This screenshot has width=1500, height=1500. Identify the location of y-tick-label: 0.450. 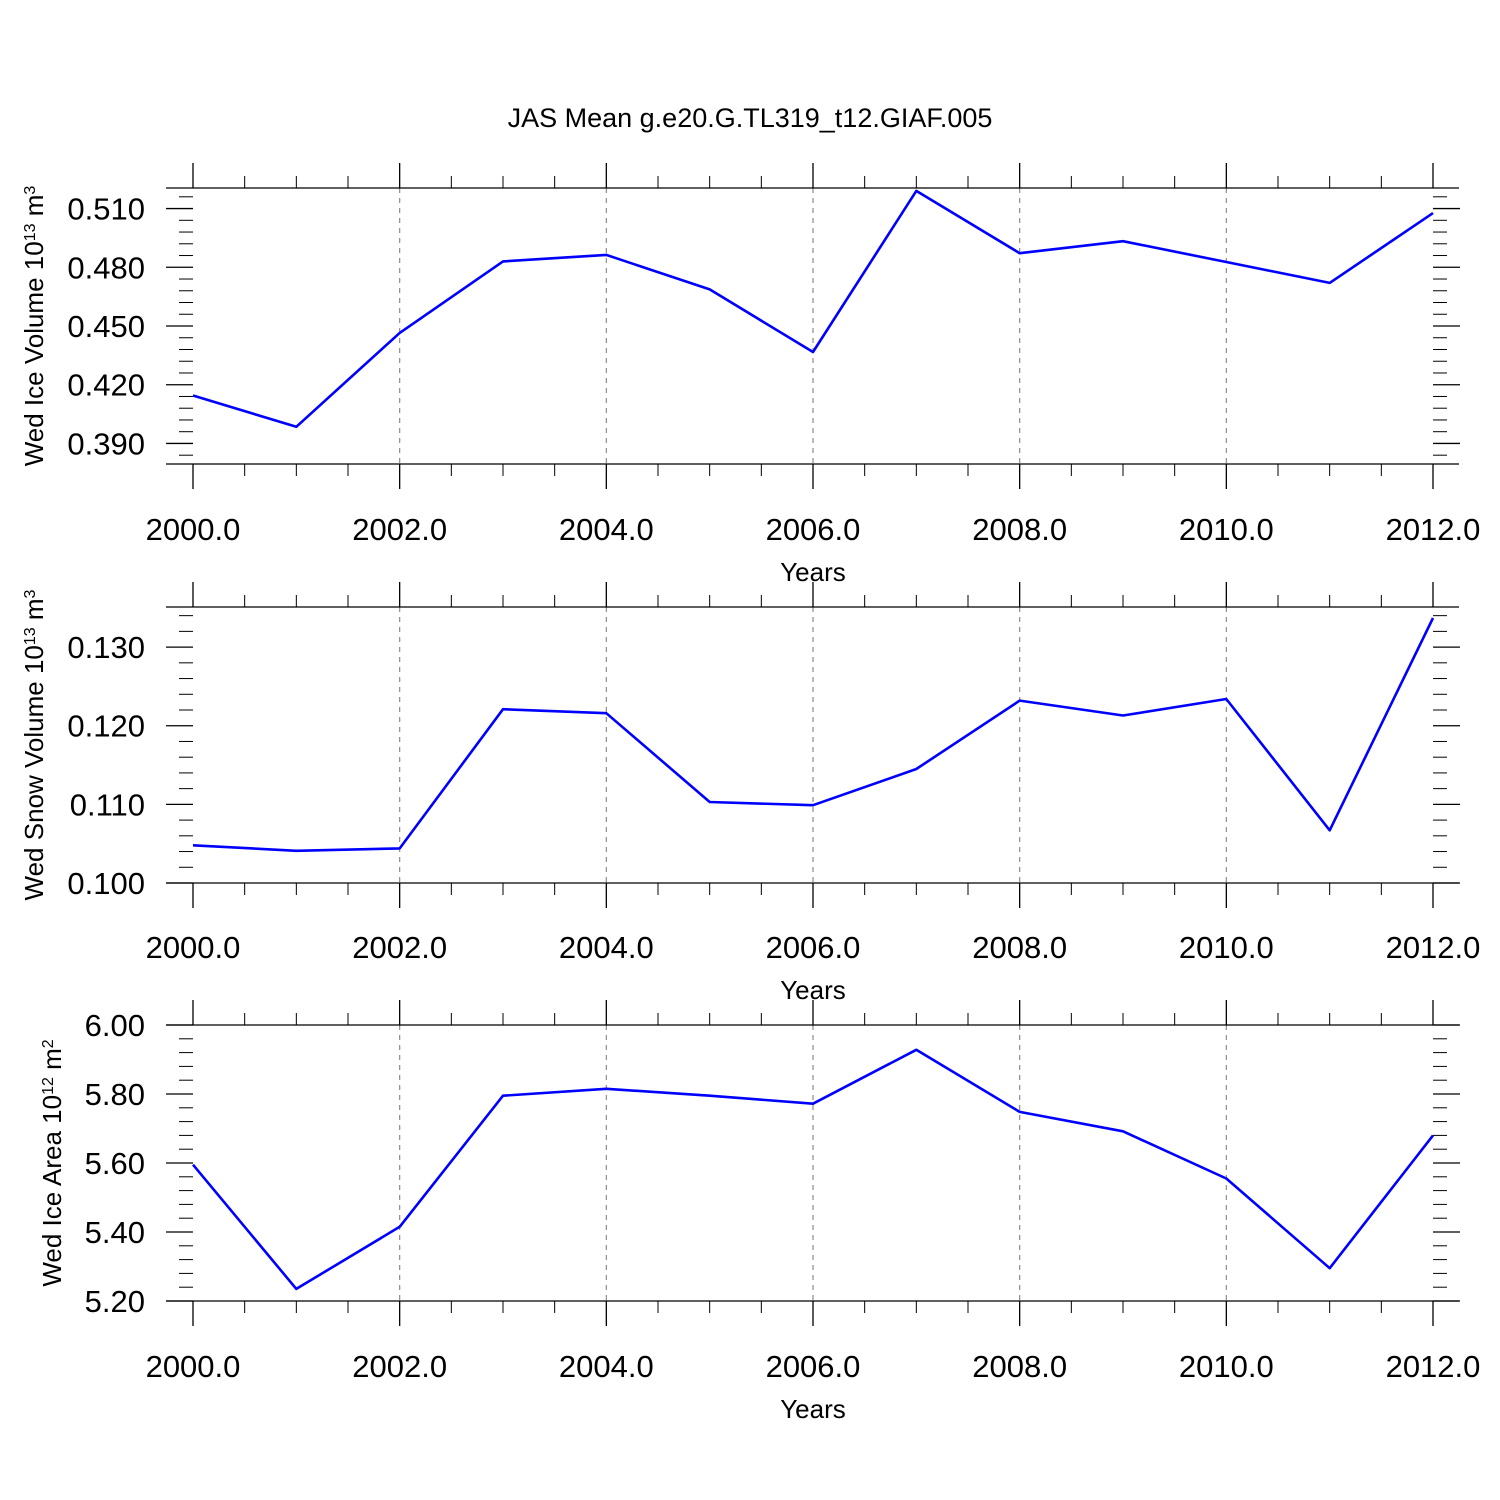
(106, 326).